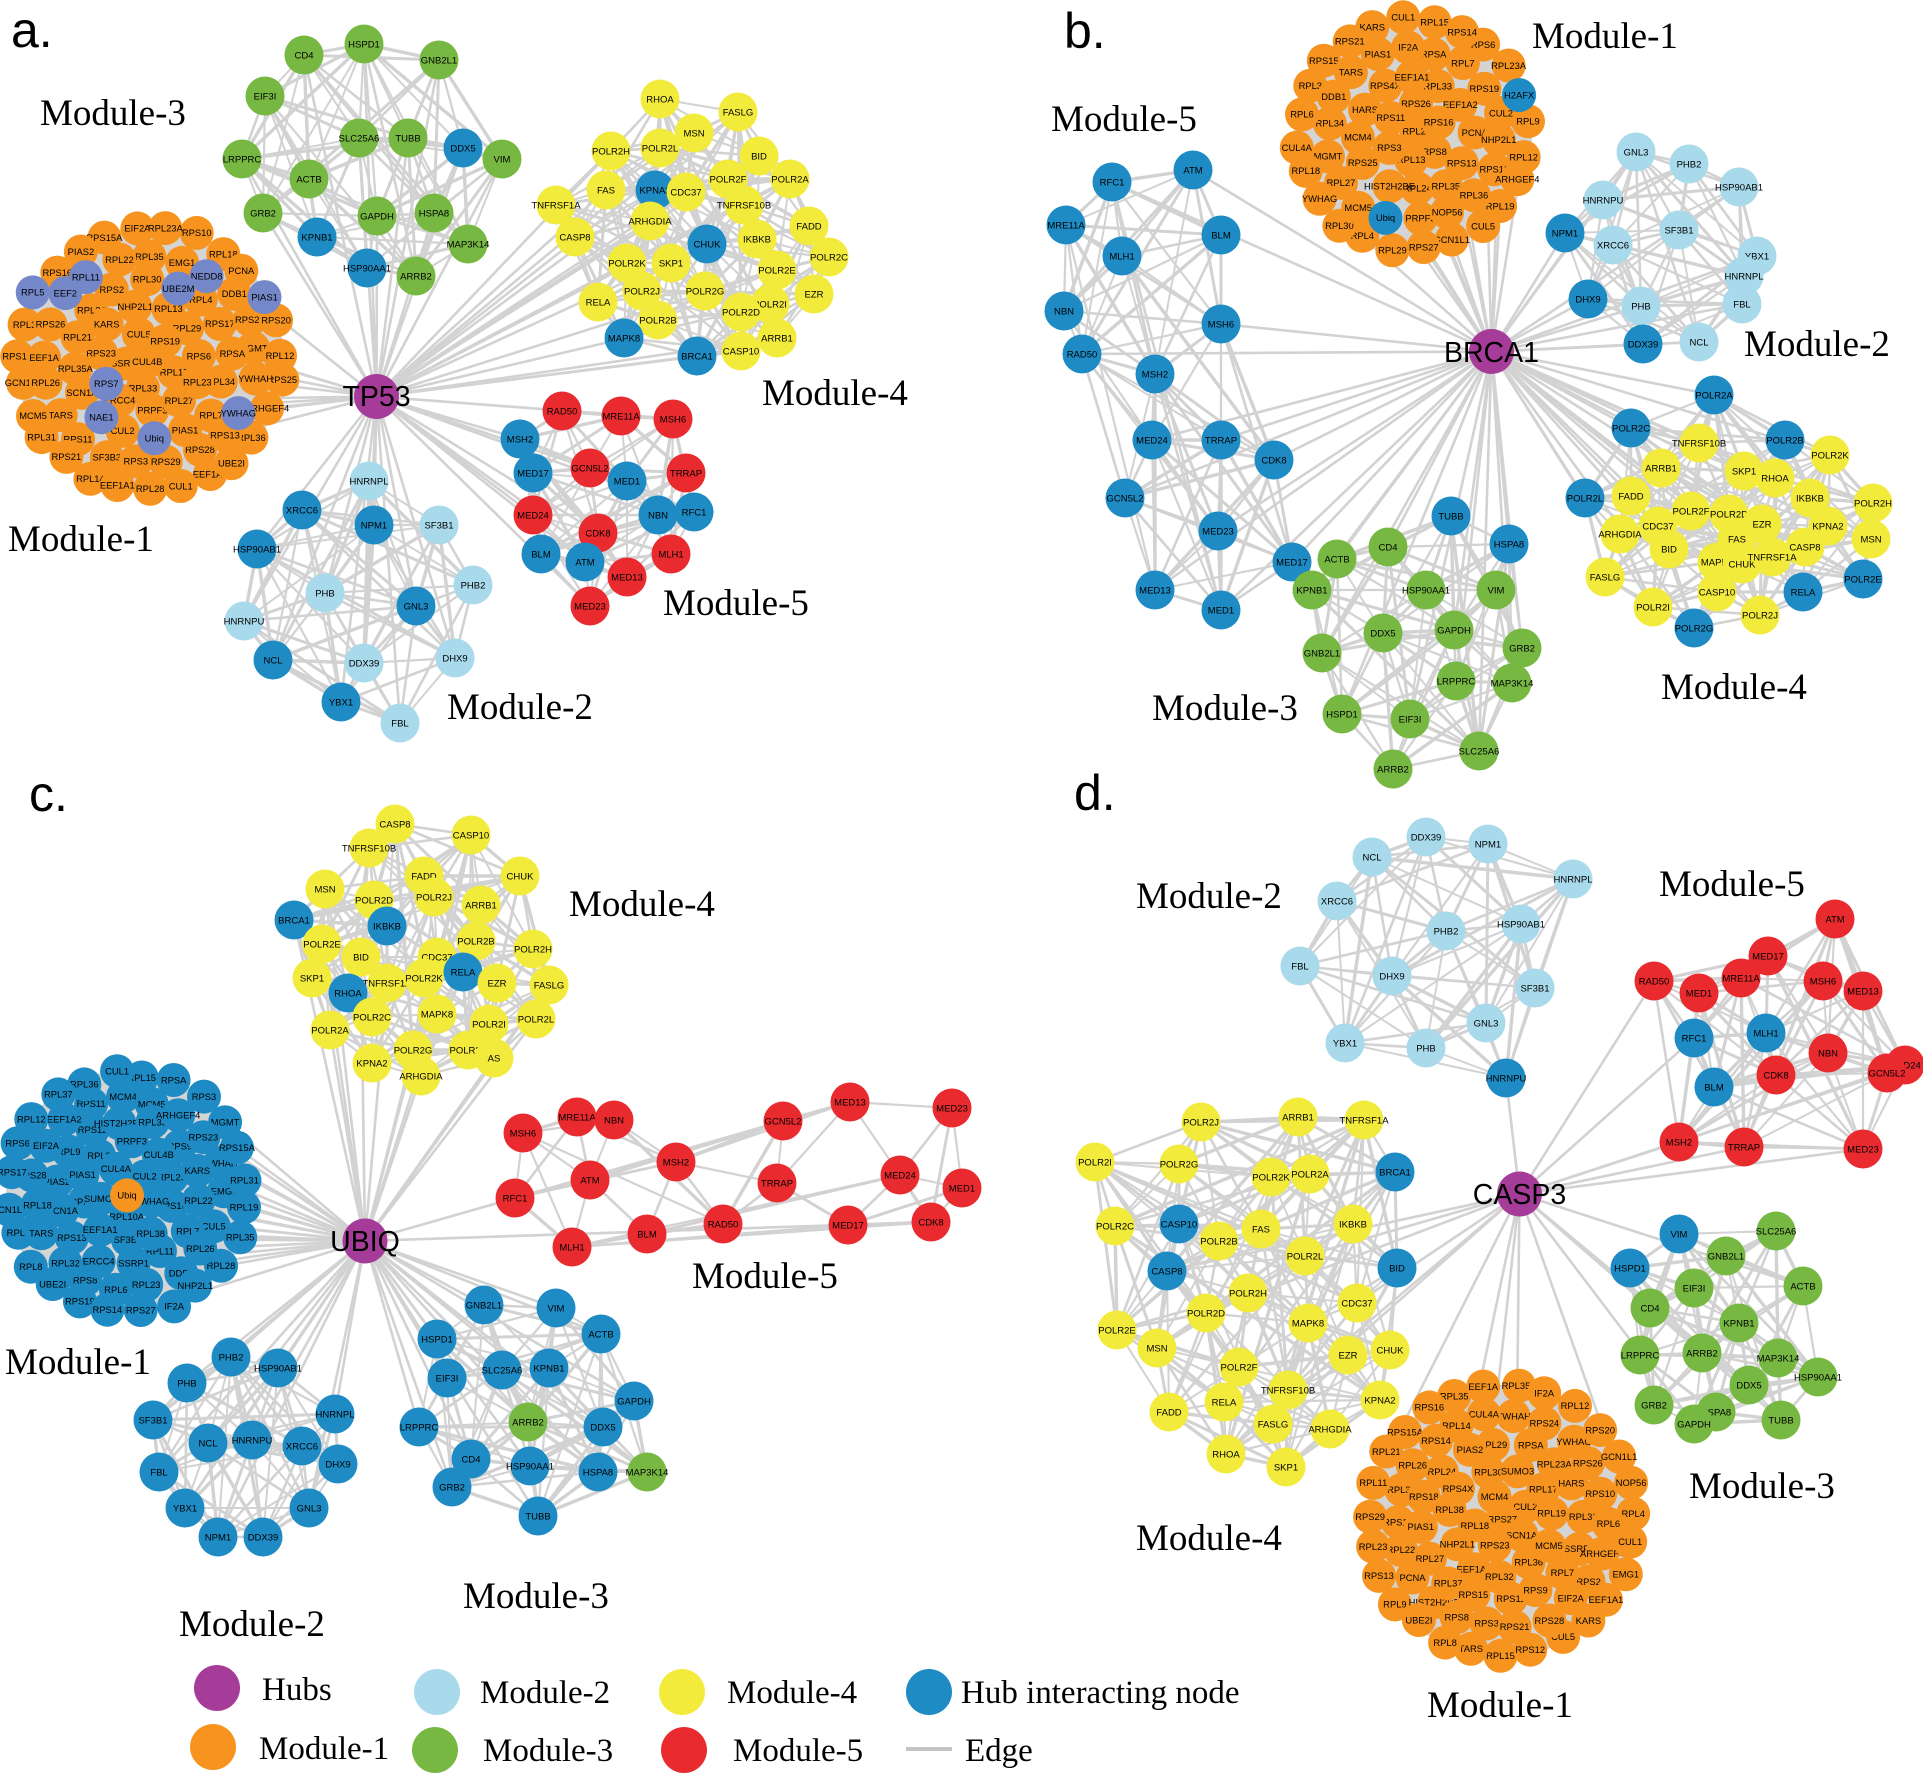 This screenshot has width=1923, height=1780. What do you see at coordinates (1631, 1482) in the screenshot?
I see `svg-text: NOP56` at bounding box center [1631, 1482].